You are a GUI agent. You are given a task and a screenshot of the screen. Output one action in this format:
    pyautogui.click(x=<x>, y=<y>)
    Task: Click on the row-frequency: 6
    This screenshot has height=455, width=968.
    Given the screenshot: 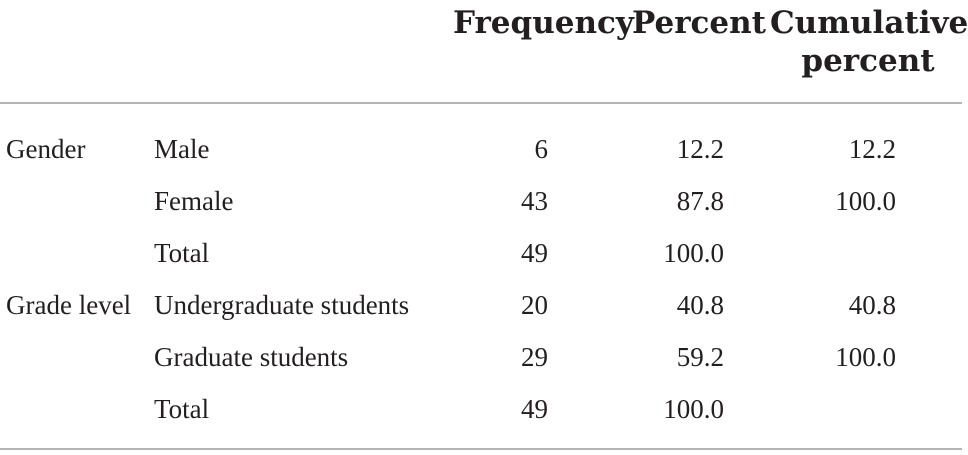 What is the action you would take?
    pyautogui.click(x=541, y=149)
    